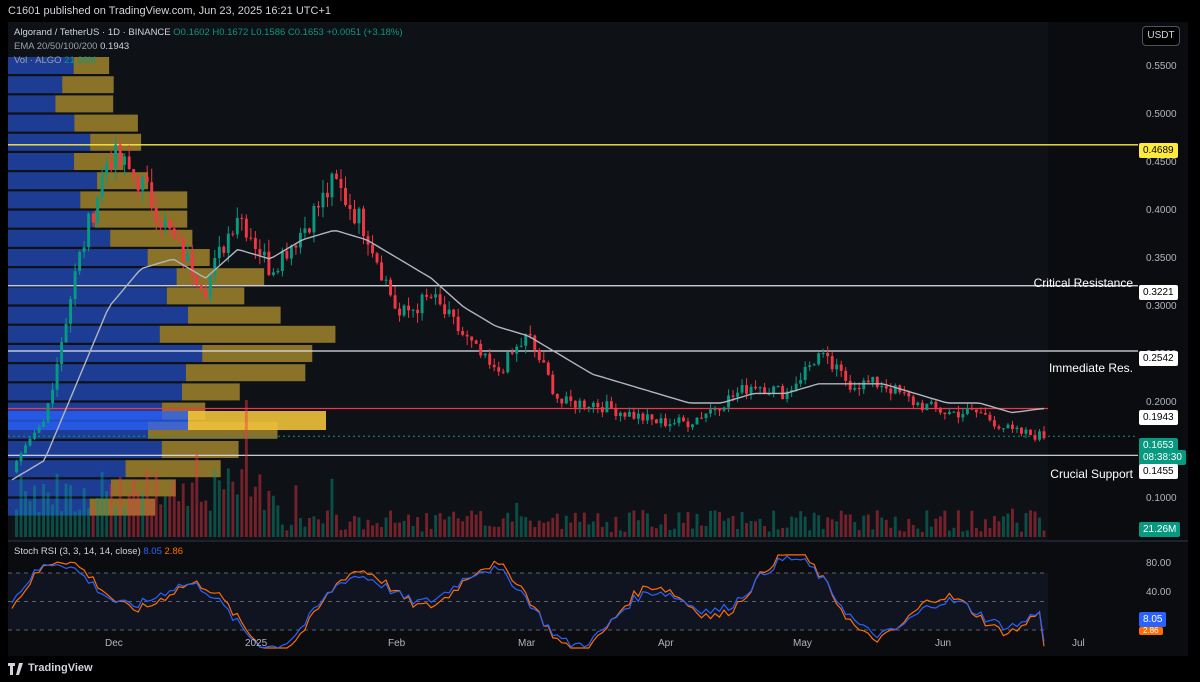 This screenshot has width=1200, height=682. What do you see at coordinates (1161, 162) in the screenshot?
I see `price-tick: 0.4500` at bounding box center [1161, 162].